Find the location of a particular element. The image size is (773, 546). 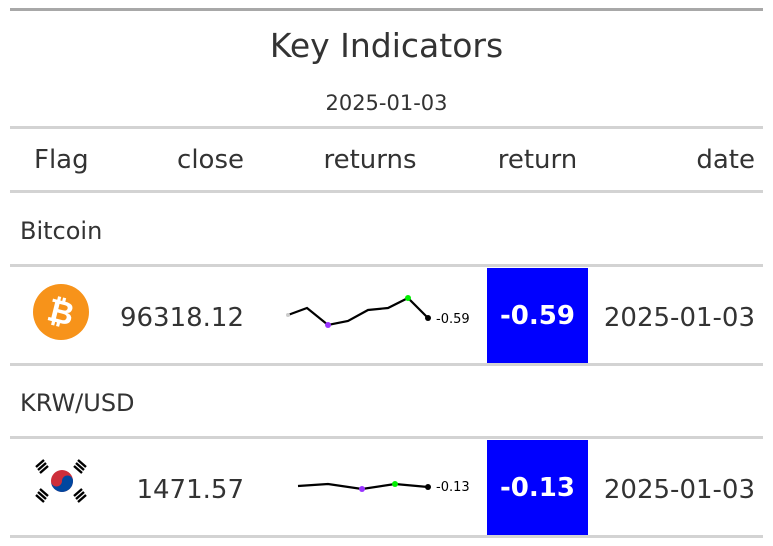

column-header-returns: returns is located at coordinates (370, 160).